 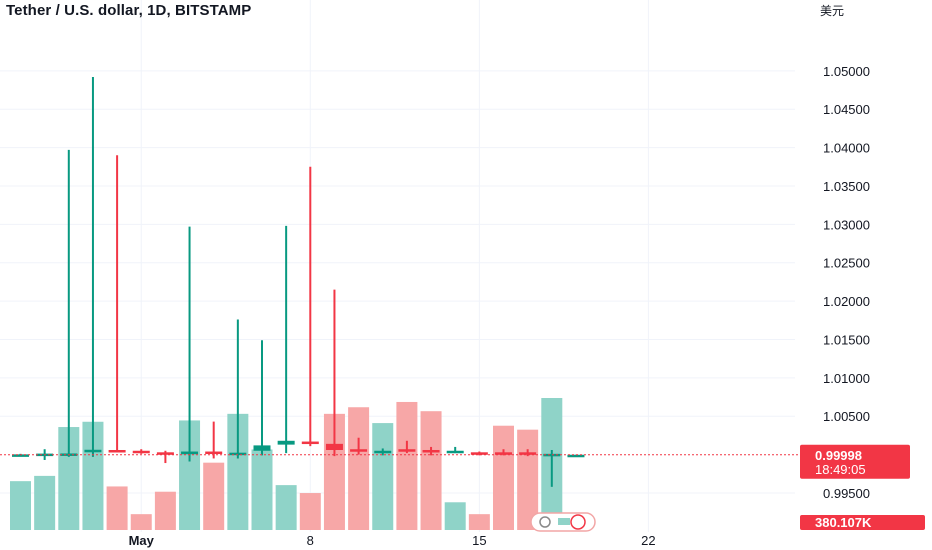 What do you see at coordinates (392, 540) in the screenshot?
I see `time-axis: May 8 15 22` at bounding box center [392, 540].